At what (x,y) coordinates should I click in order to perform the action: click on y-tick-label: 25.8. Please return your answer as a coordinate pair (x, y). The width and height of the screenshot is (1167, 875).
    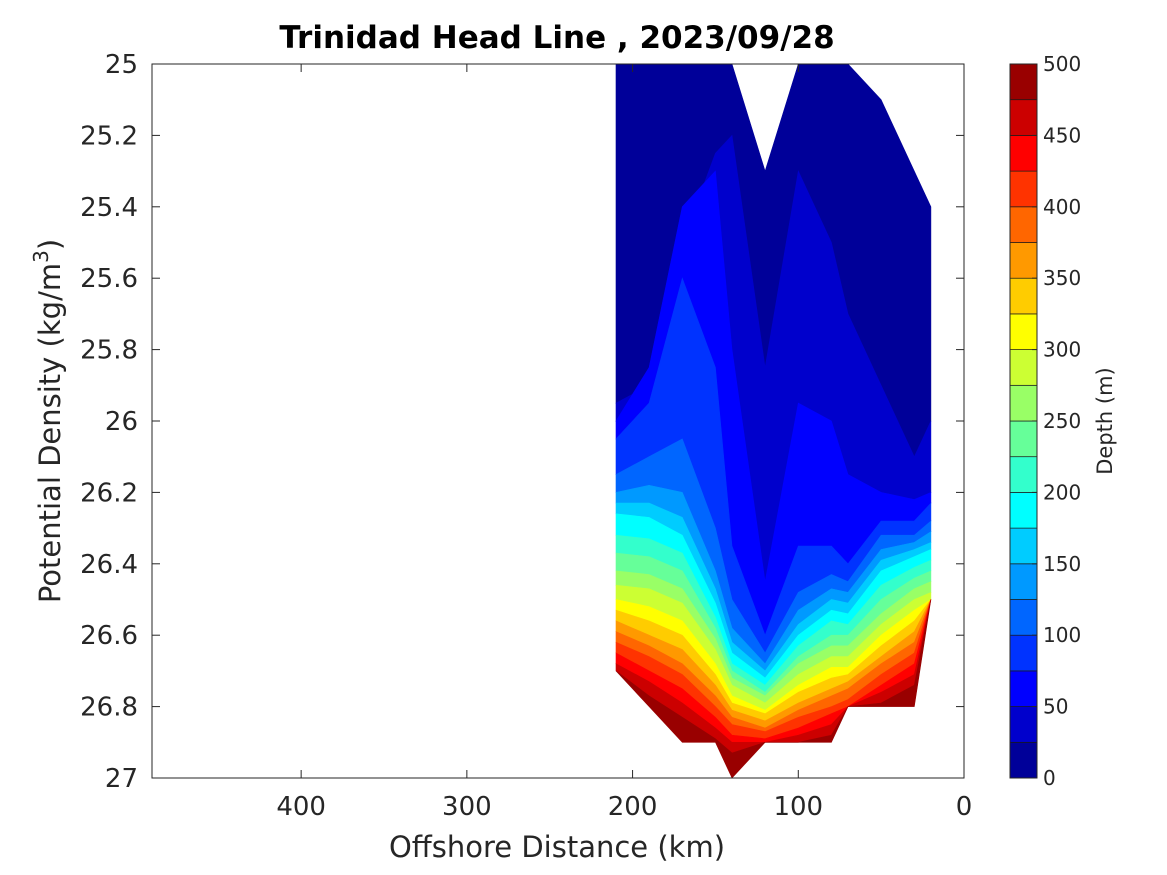
    Looking at the image, I should click on (109, 351).